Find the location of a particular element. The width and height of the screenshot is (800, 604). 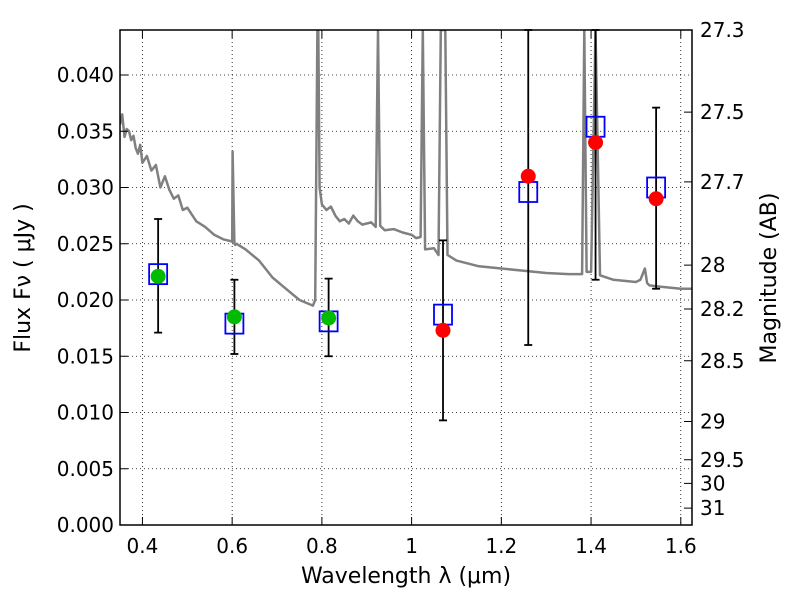

x-tick-label: 1.4 is located at coordinates (591, 546).